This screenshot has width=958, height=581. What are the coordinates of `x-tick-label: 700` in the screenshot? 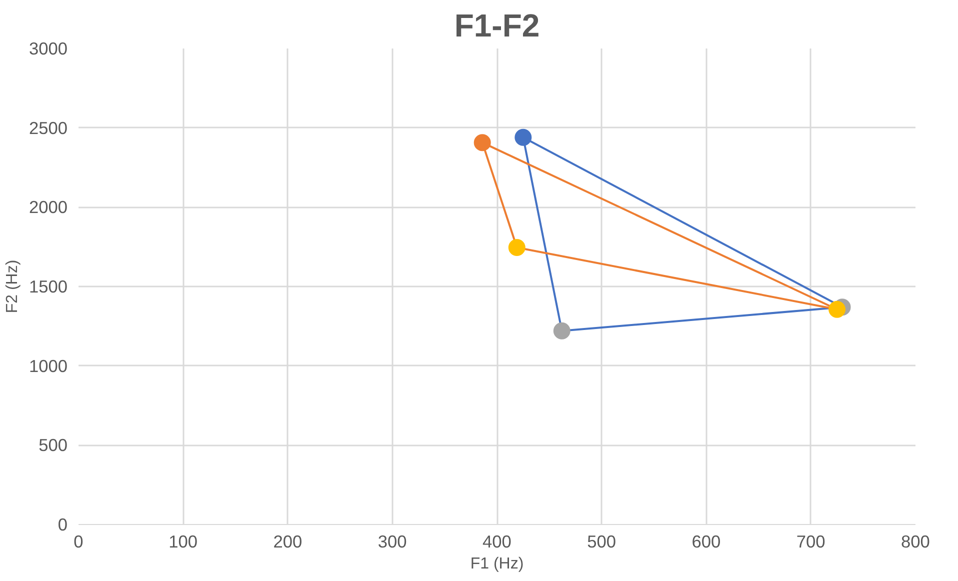 It's located at (811, 542).